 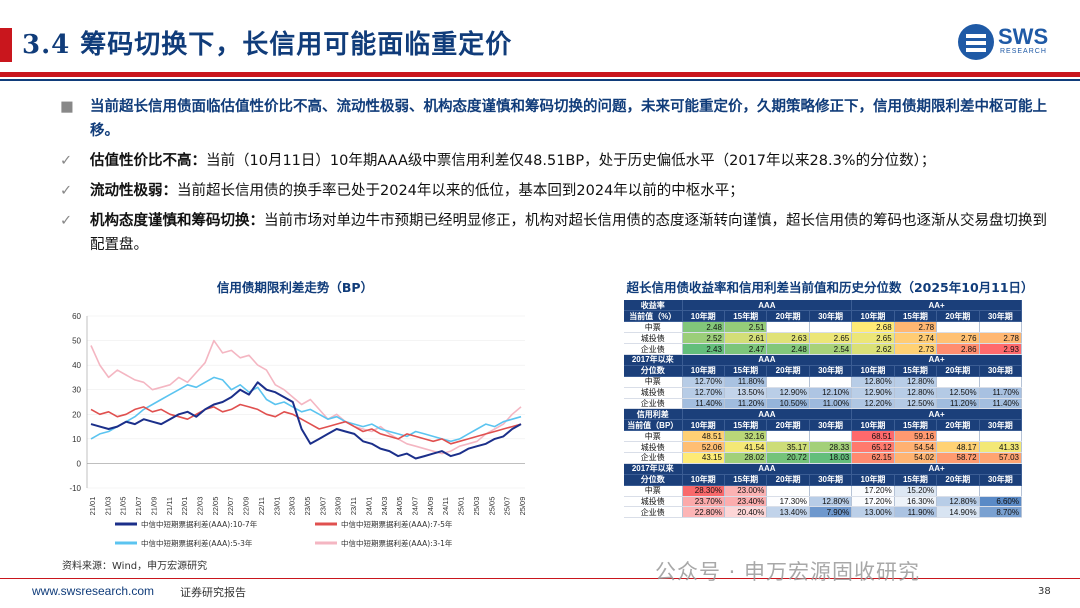 What do you see at coordinates (1001, 393) in the screenshot?
I see `table-cell: 11.70%` at bounding box center [1001, 393].